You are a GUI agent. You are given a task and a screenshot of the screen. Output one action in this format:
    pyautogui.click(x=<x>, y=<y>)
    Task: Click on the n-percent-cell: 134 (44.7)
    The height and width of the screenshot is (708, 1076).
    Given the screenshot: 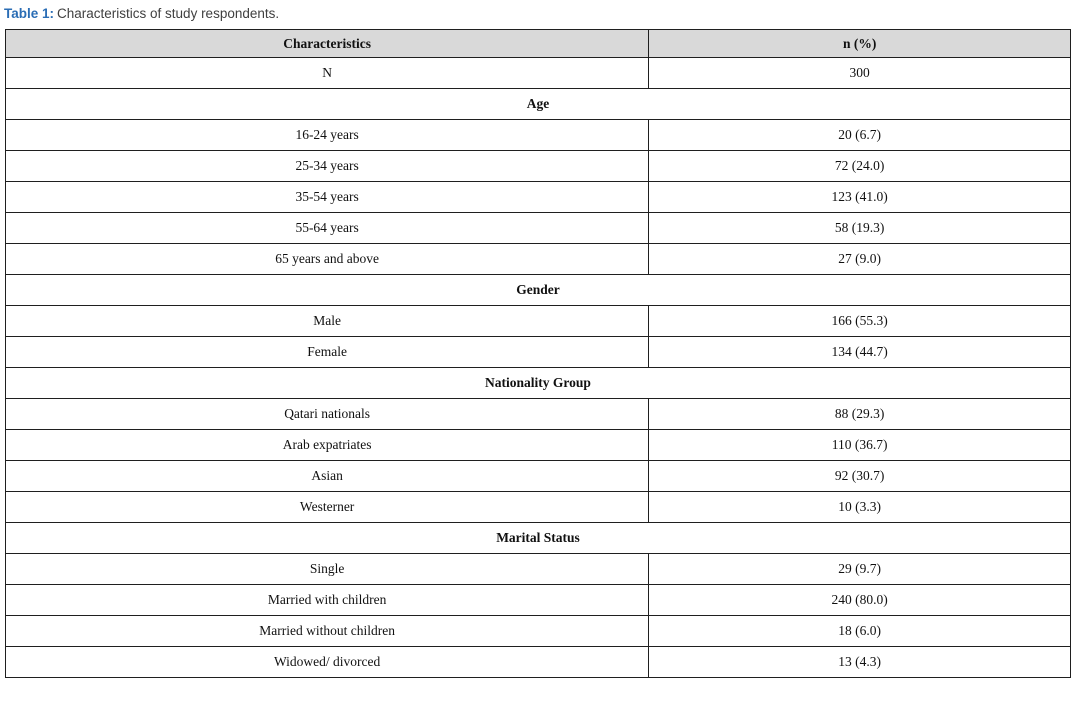 What is the action you would take?
    pyautogui.click(x=859, y=352)
    